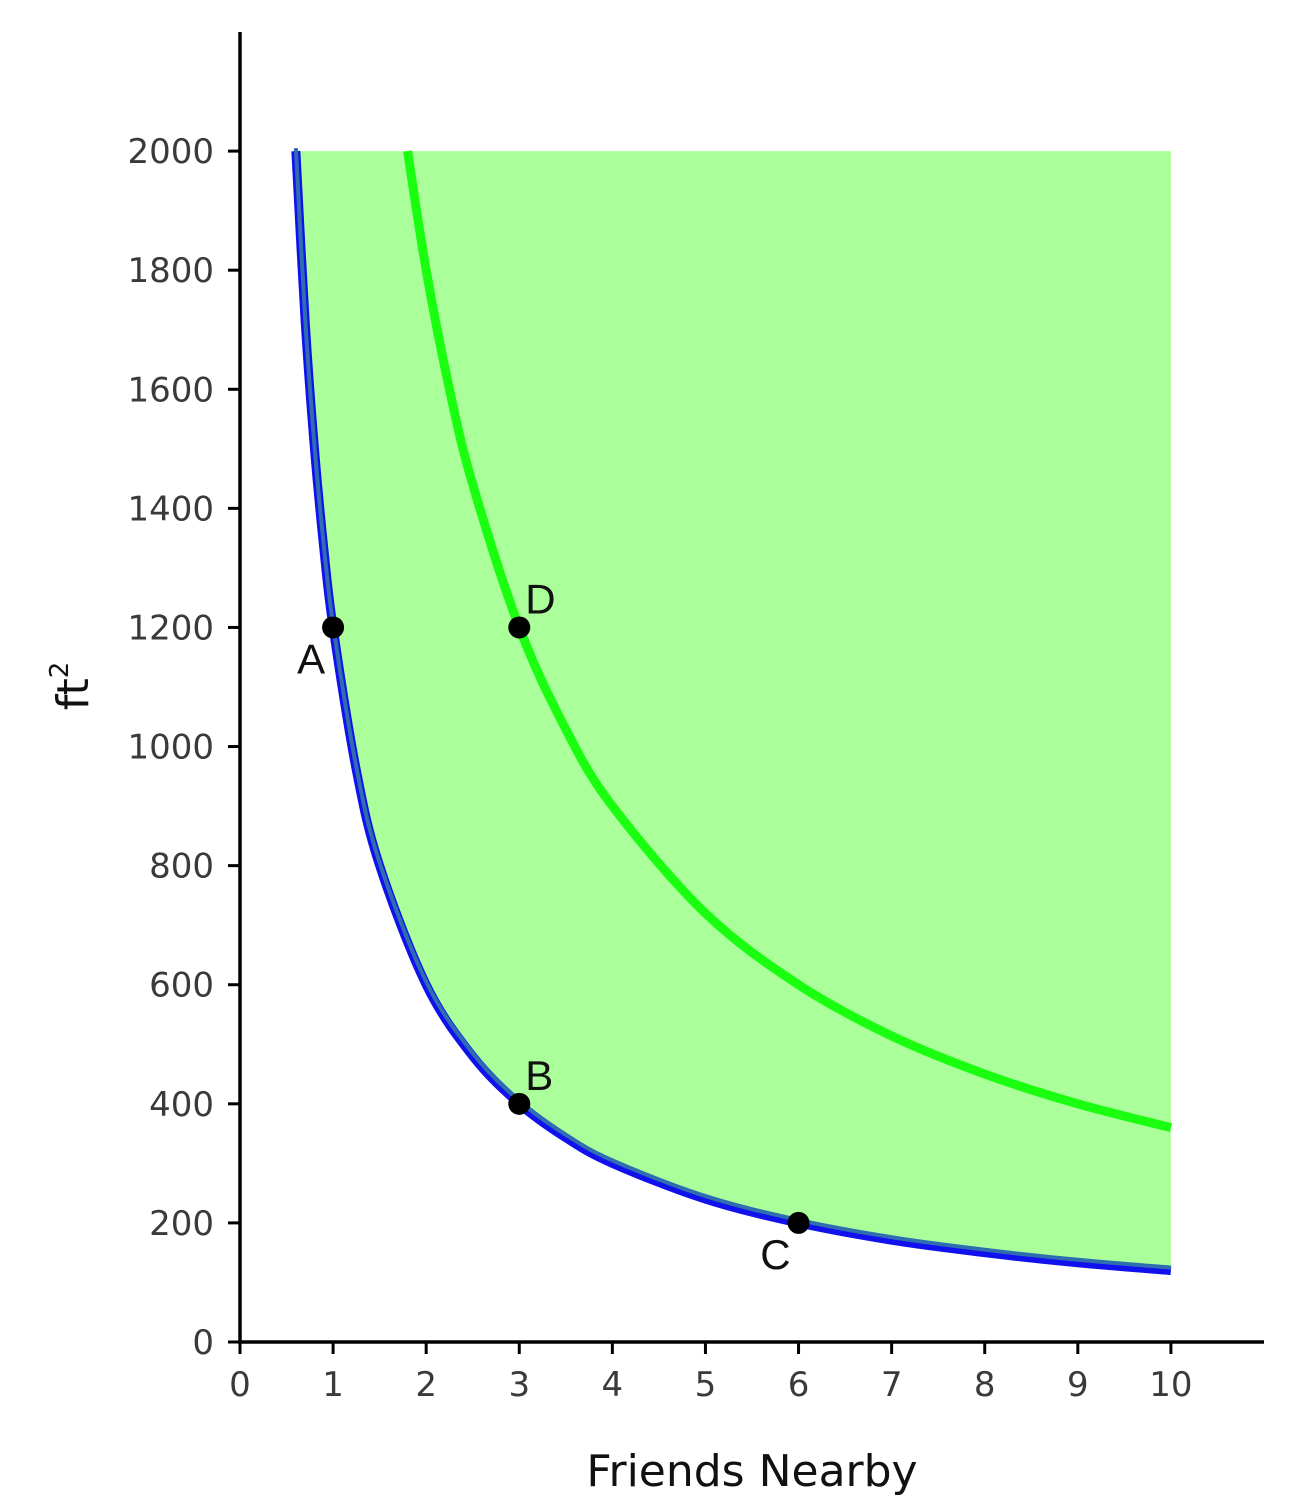 The height and width of the screenshot is (1512, 1296). Describe the element at coordinates (60, 670) in the screenshot. I see `y-axis-title-superscript: 2` at that location.